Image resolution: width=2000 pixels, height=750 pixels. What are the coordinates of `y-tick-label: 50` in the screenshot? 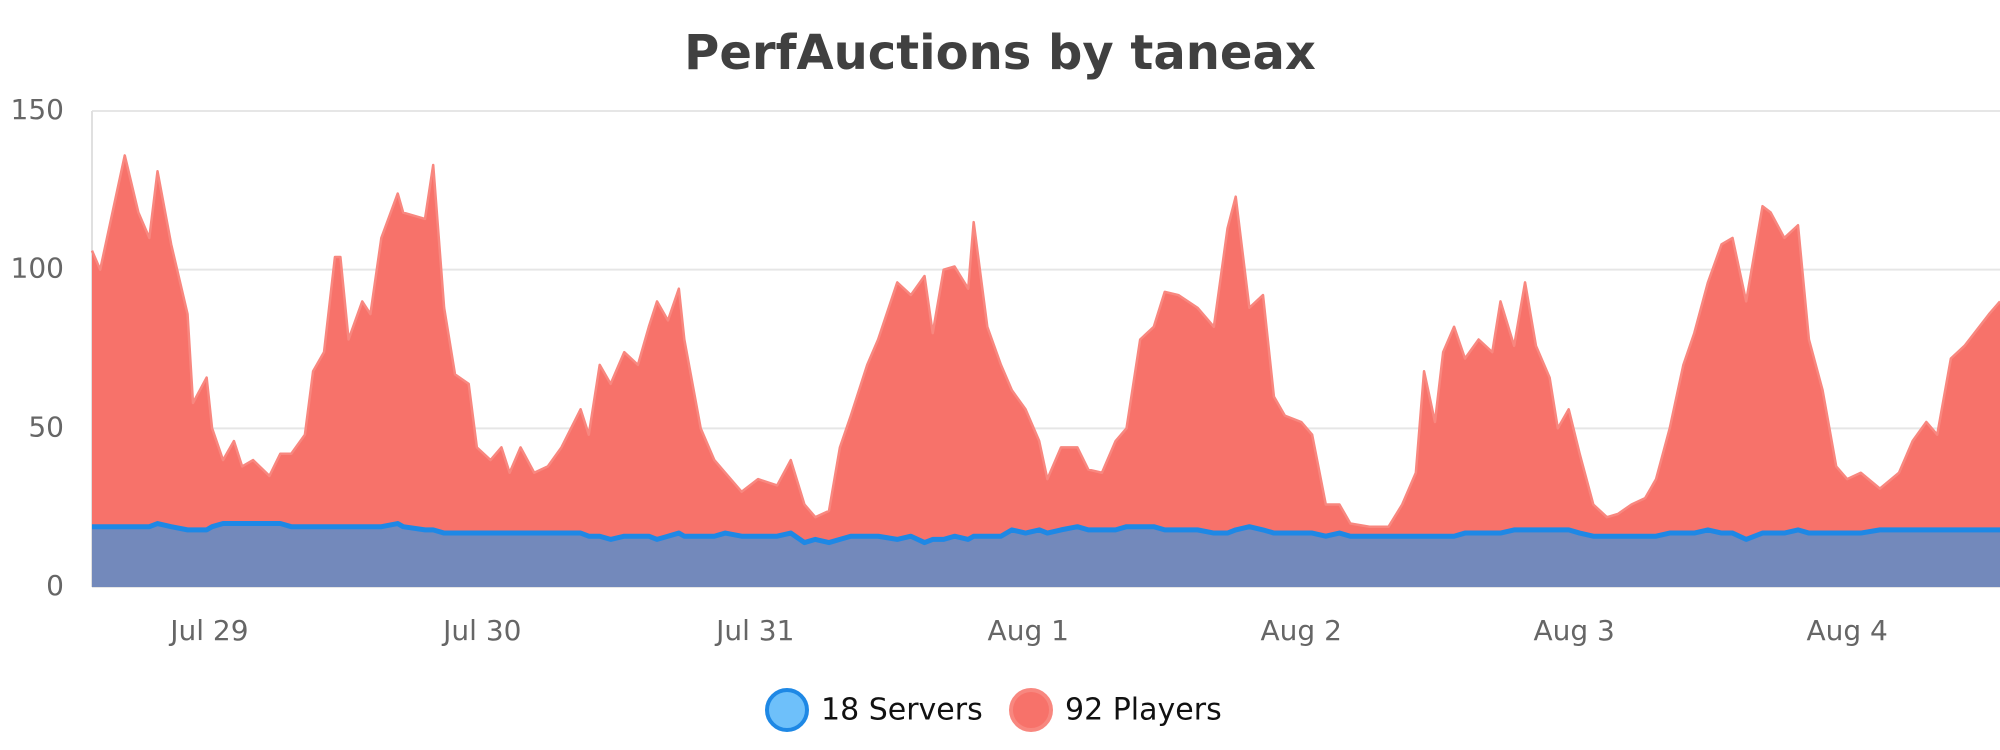 It's located at (46, 426).